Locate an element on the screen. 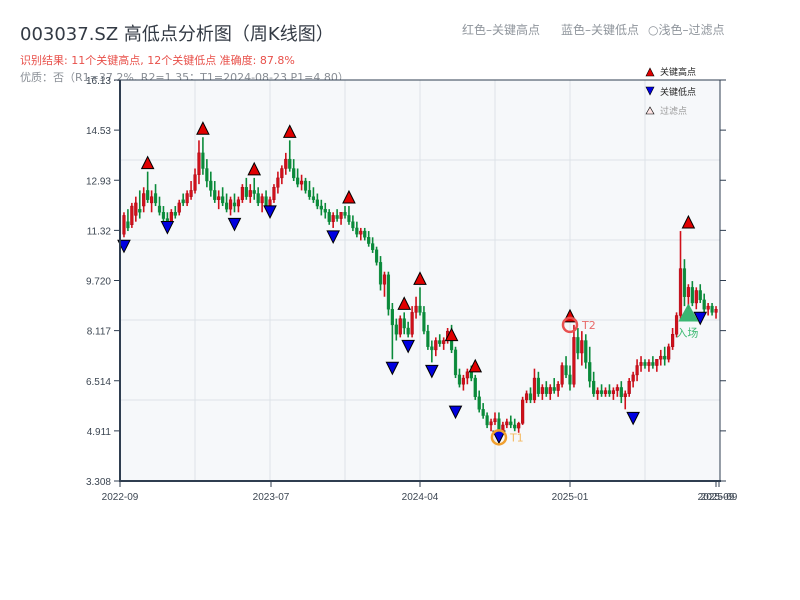 Image resolution: width=800 pixels, height=600 pixels. y-tick-label: 9.720 is located at coordinates (98, 282).